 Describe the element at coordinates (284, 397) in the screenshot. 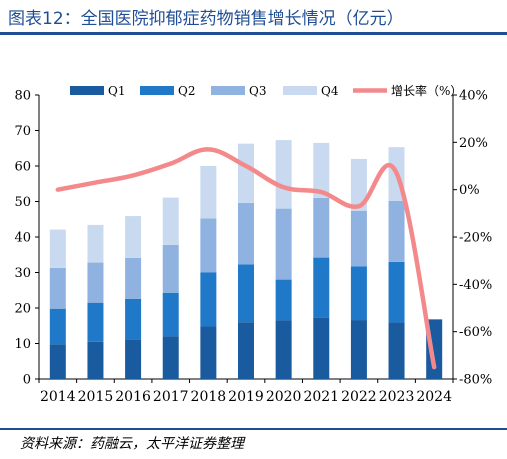

I see `x-tick-label: 2020` at that location.